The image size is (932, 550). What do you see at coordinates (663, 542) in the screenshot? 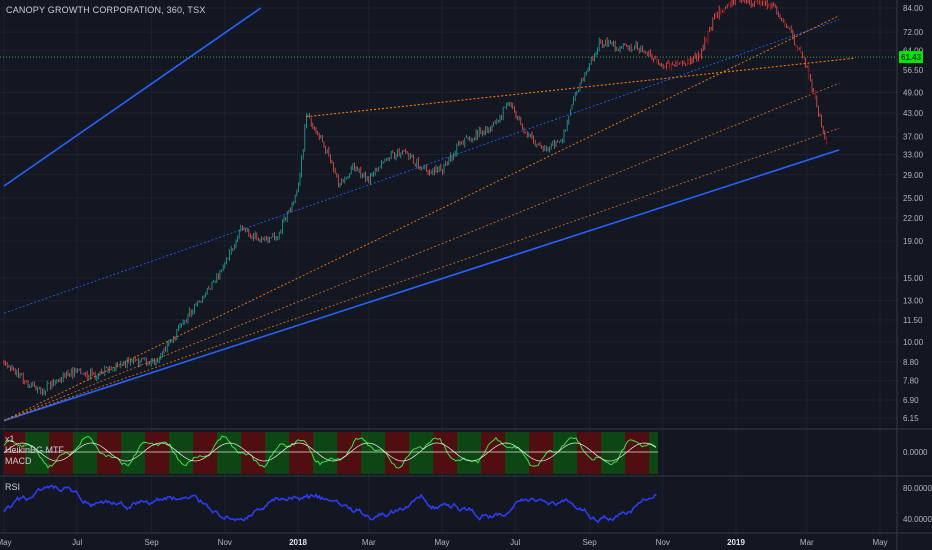
I see `time-tick-label: Nov` at bounding box center [663, 542].